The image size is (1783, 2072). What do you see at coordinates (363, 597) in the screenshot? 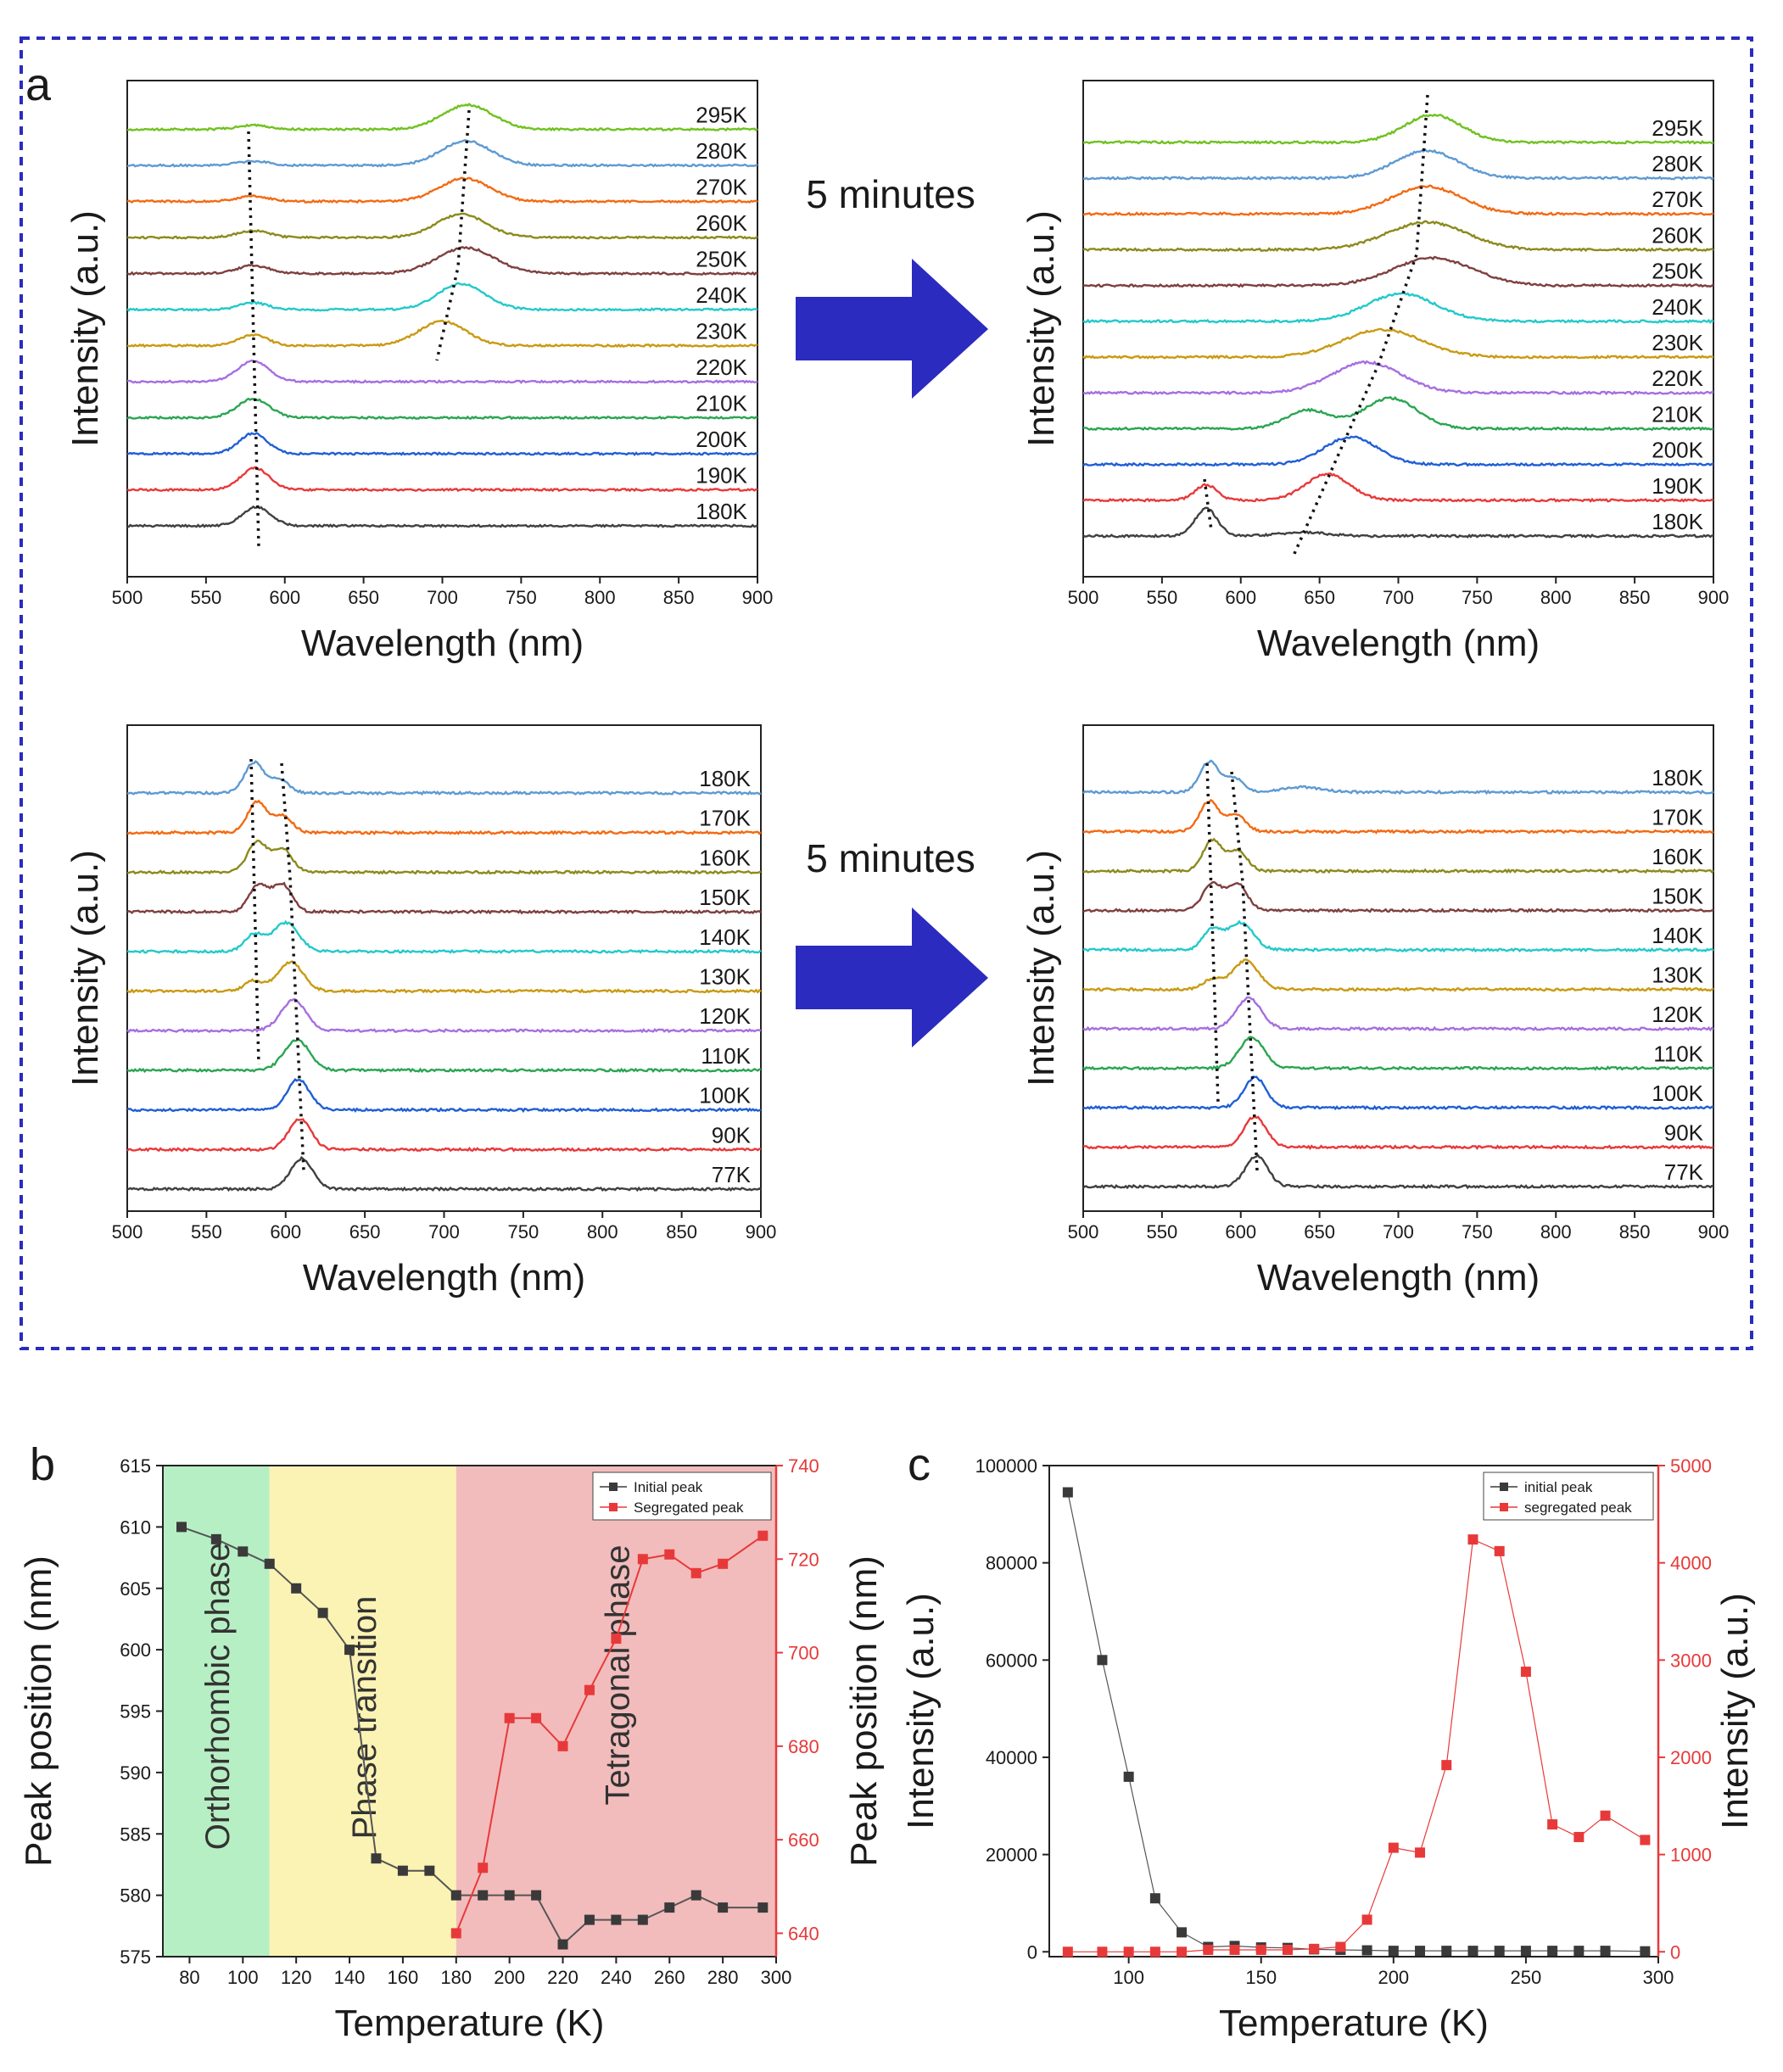
I see `a1-xtick-label: 650` at bounding box center [363, 597].